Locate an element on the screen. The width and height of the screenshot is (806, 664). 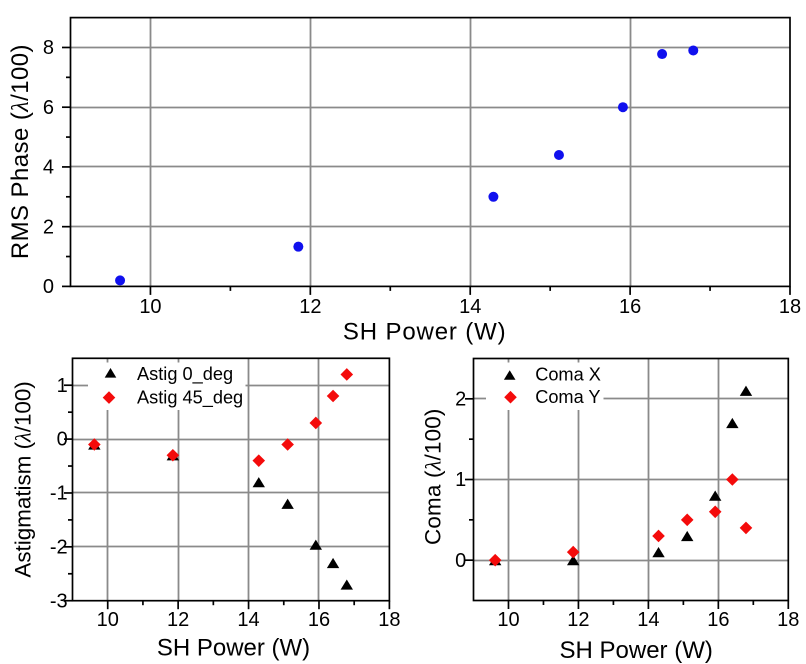
svg-text: Coma Y is located at coordinates (567, 397).